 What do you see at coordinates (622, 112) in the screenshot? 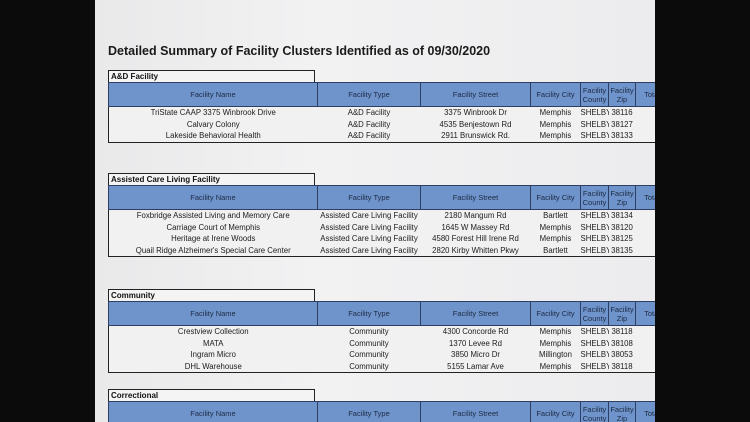
I see `table-cell: 38116` at bounding box center [622, 112].